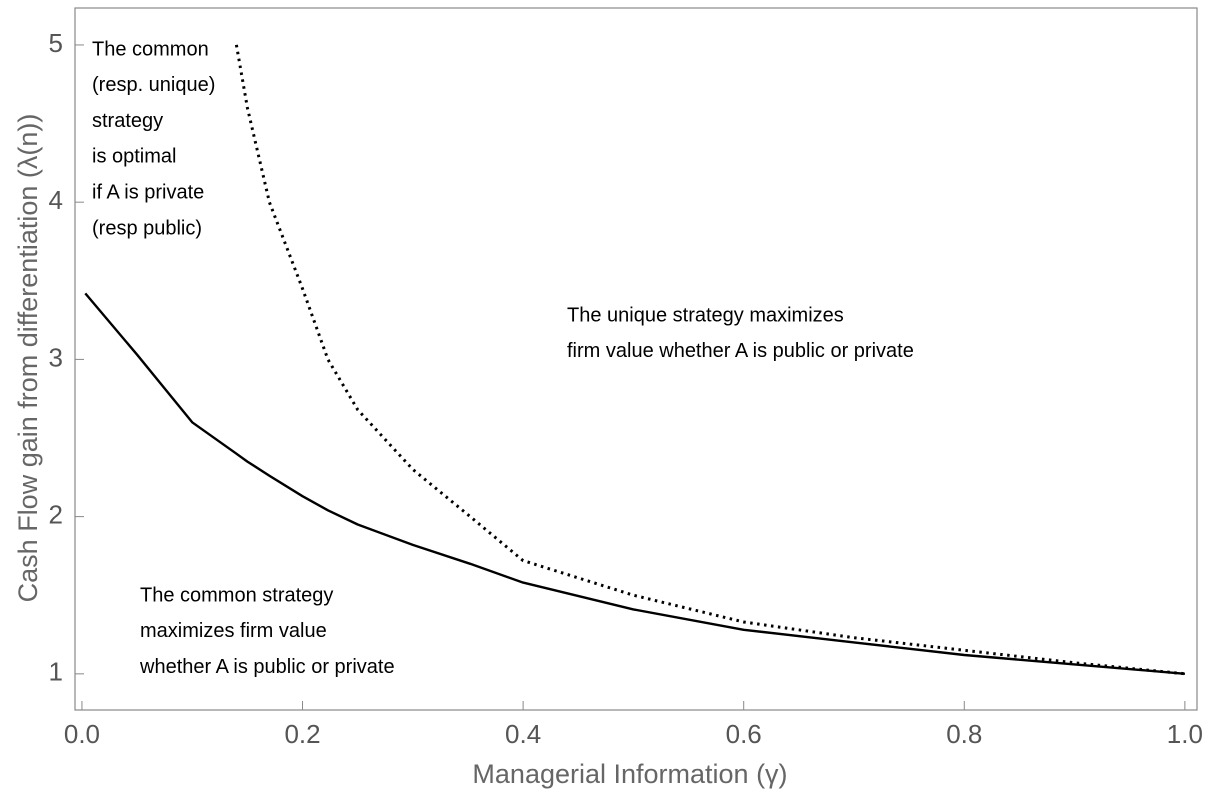  I want to click on x-tick-label: 0.2, so click(302, 734).